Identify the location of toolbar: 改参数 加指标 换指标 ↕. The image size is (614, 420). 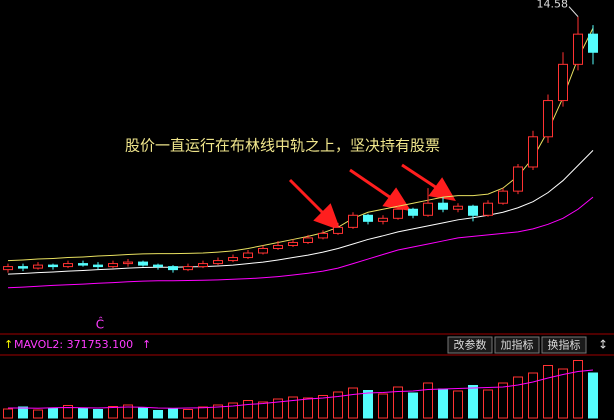
(527, 345).